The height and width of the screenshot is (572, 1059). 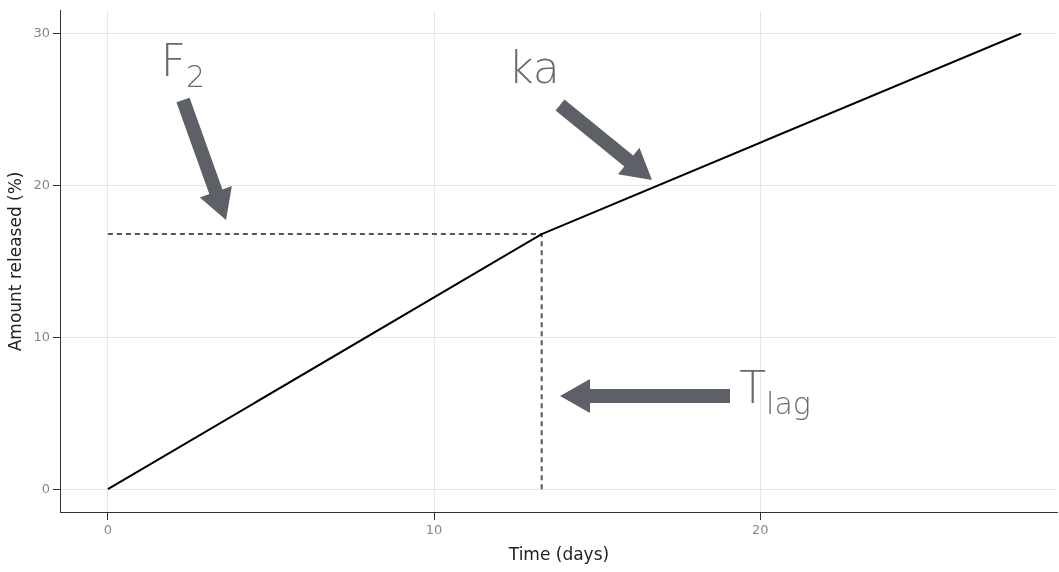 What do you see at coordinates (534, 68) in the screenshot?
I see `annotation: ka` at bounding box center [534, 68].